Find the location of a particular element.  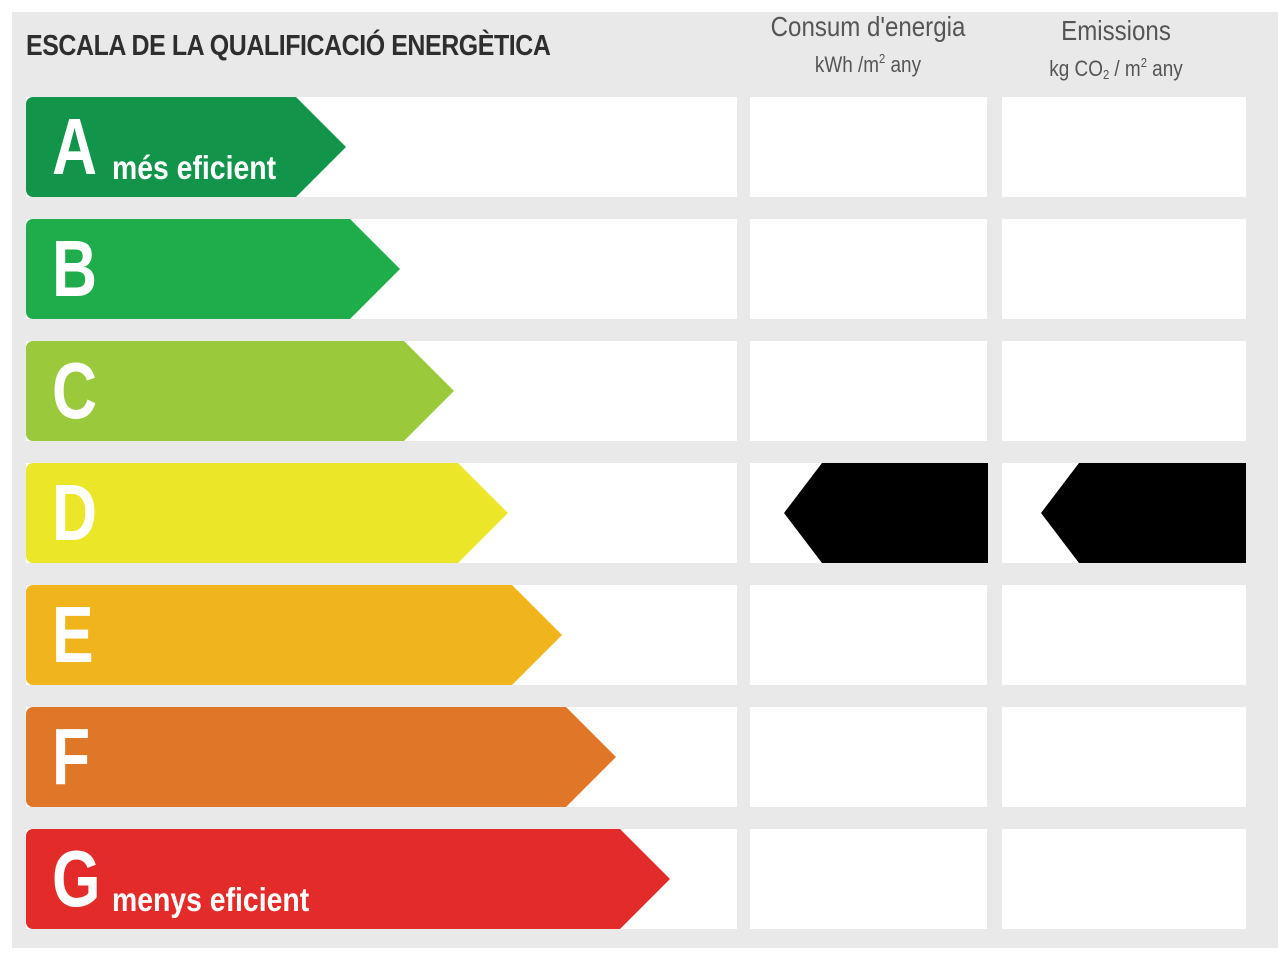

grade-subtitle: menys eficient is located at coordinates (211, 899).